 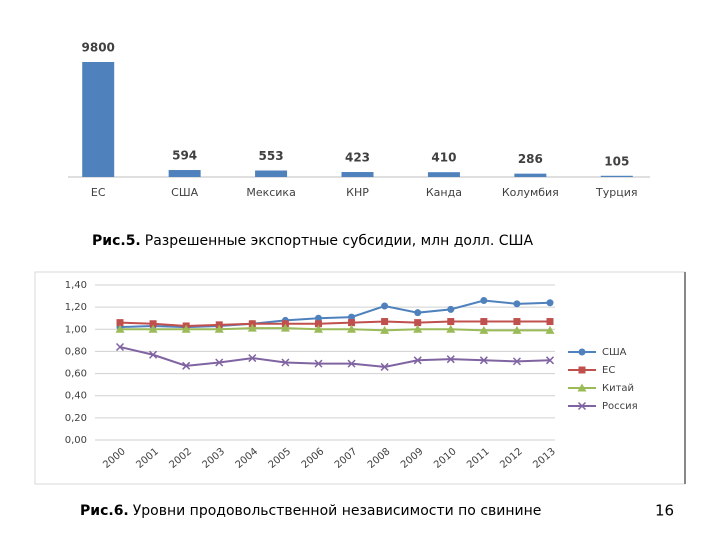 I want to click on x-tick-label: 2012, so click(x=511, y=458).